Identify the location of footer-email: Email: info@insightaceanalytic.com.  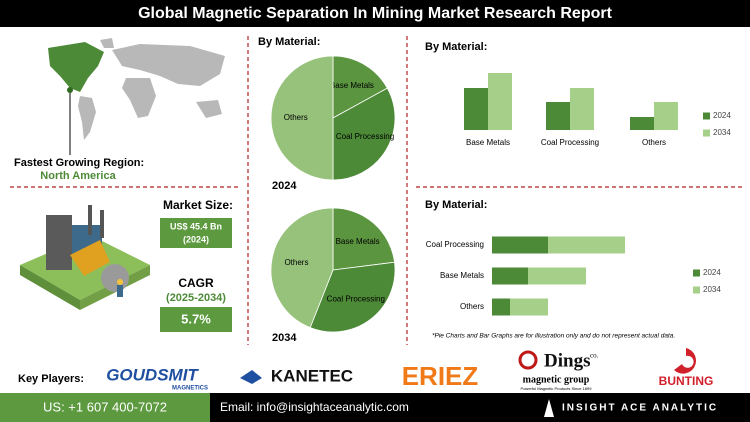
(314, 407).